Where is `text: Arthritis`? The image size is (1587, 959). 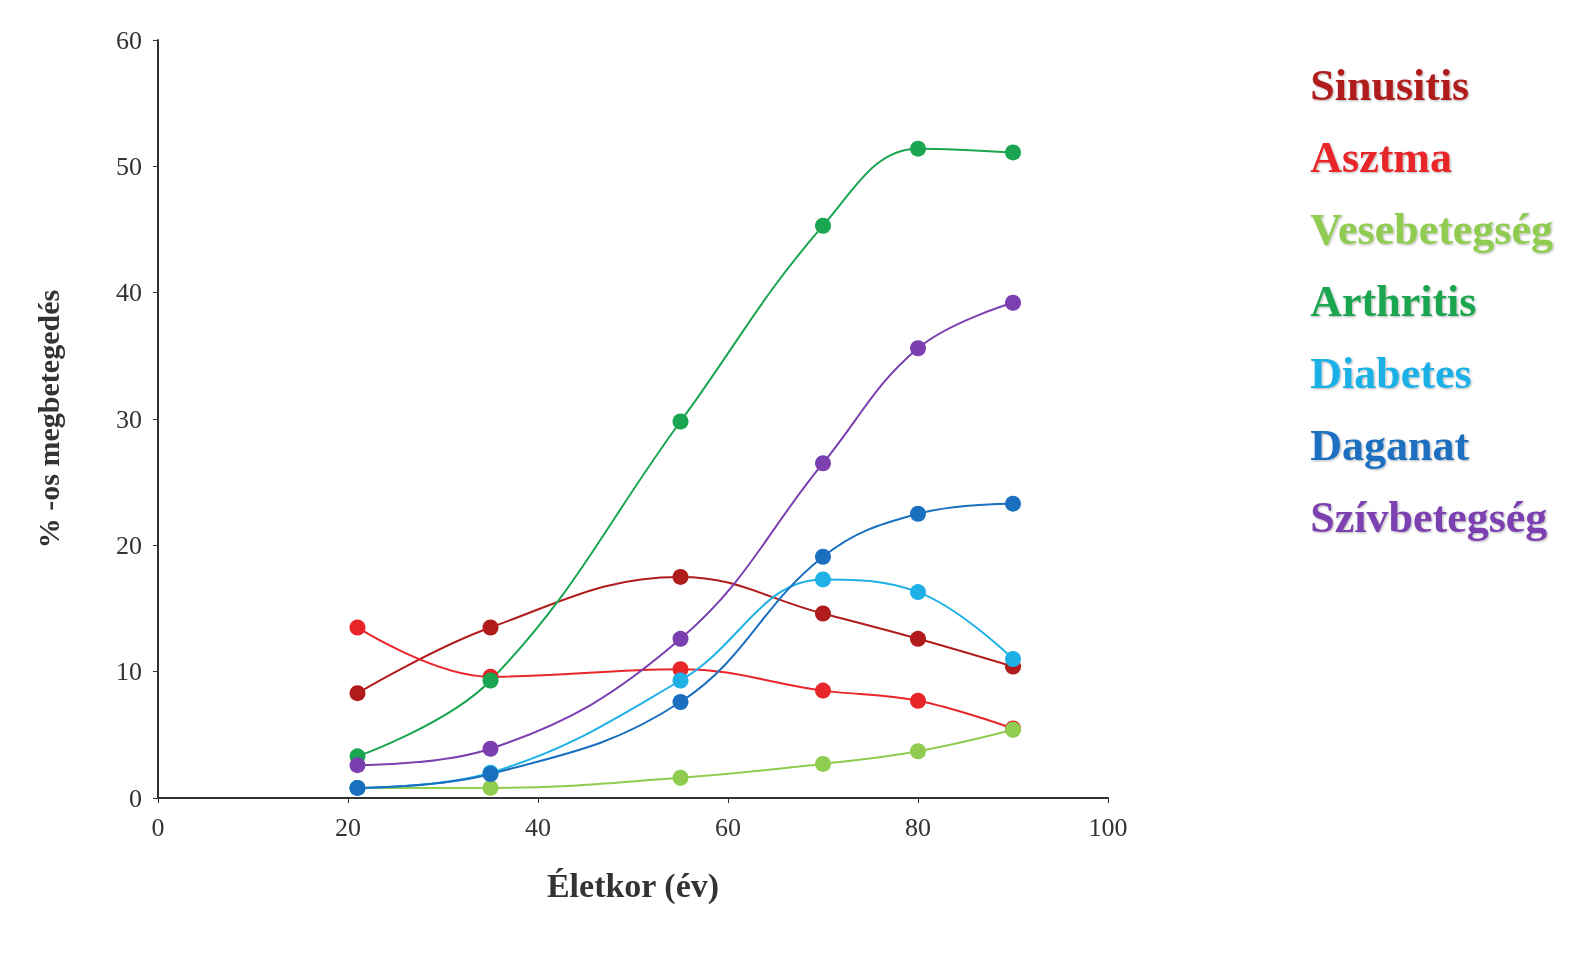 text: Arthritis is located at coordinates (1393, 301).